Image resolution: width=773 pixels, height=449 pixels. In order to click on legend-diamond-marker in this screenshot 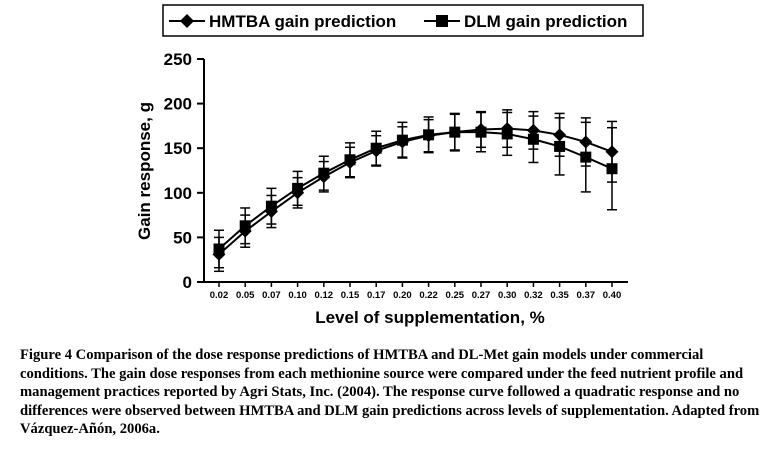, I will do `click(187, 21)`.